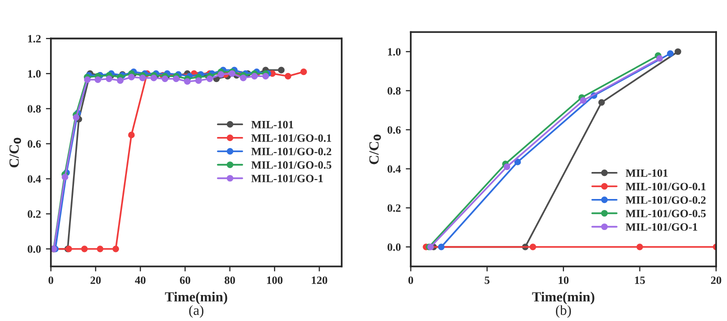  What do you see at coordinates (185, 280) in the screenshot?
I see `x-tick-label: 60` at bounding box center [185, 280].